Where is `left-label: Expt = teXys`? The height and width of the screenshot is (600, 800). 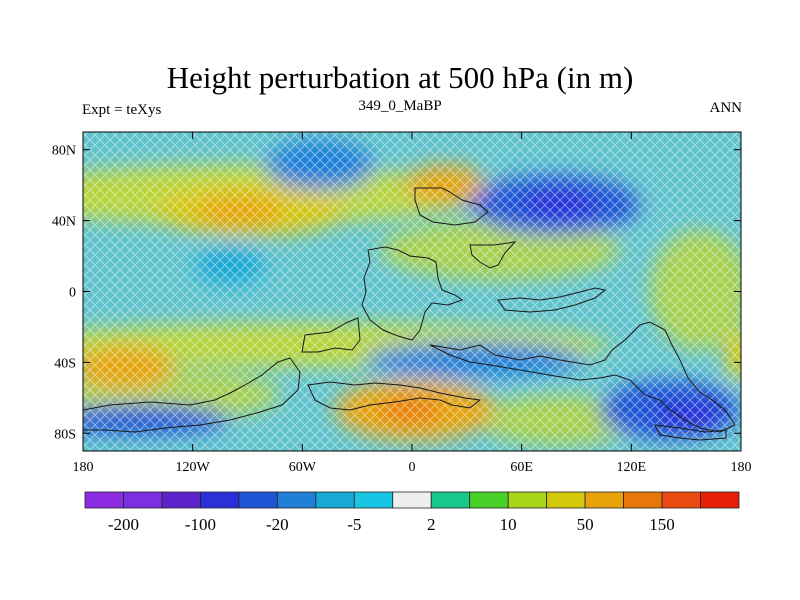
left-label: Expt = teXys is located at coordinates (122, 110).